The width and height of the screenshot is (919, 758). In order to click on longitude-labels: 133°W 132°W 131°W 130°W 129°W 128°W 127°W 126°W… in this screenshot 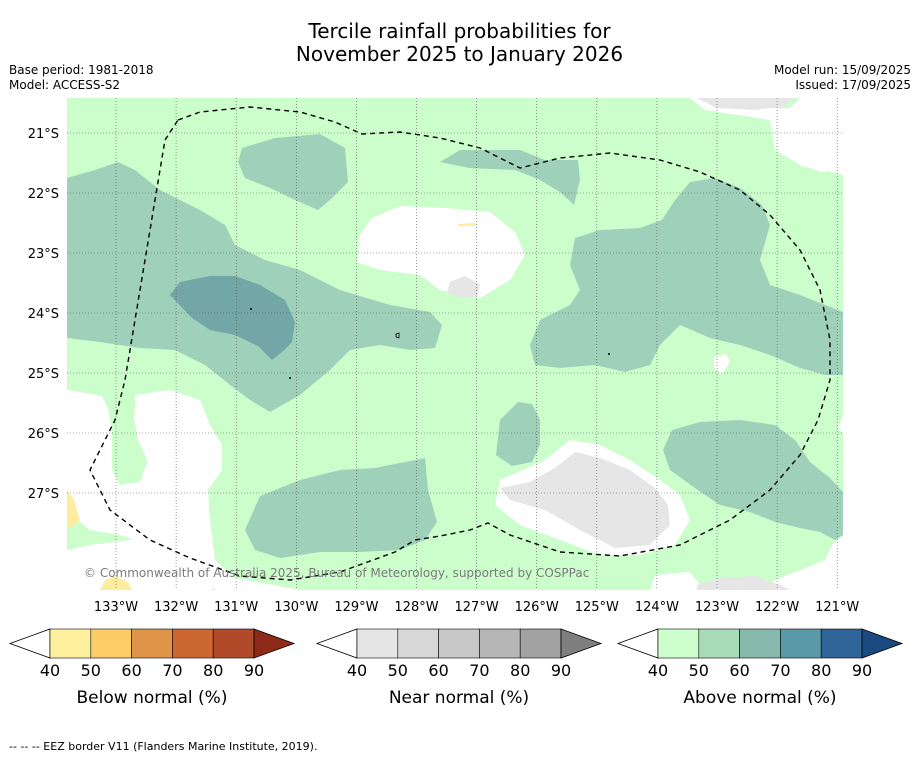, I will do `click(477, 607)`.